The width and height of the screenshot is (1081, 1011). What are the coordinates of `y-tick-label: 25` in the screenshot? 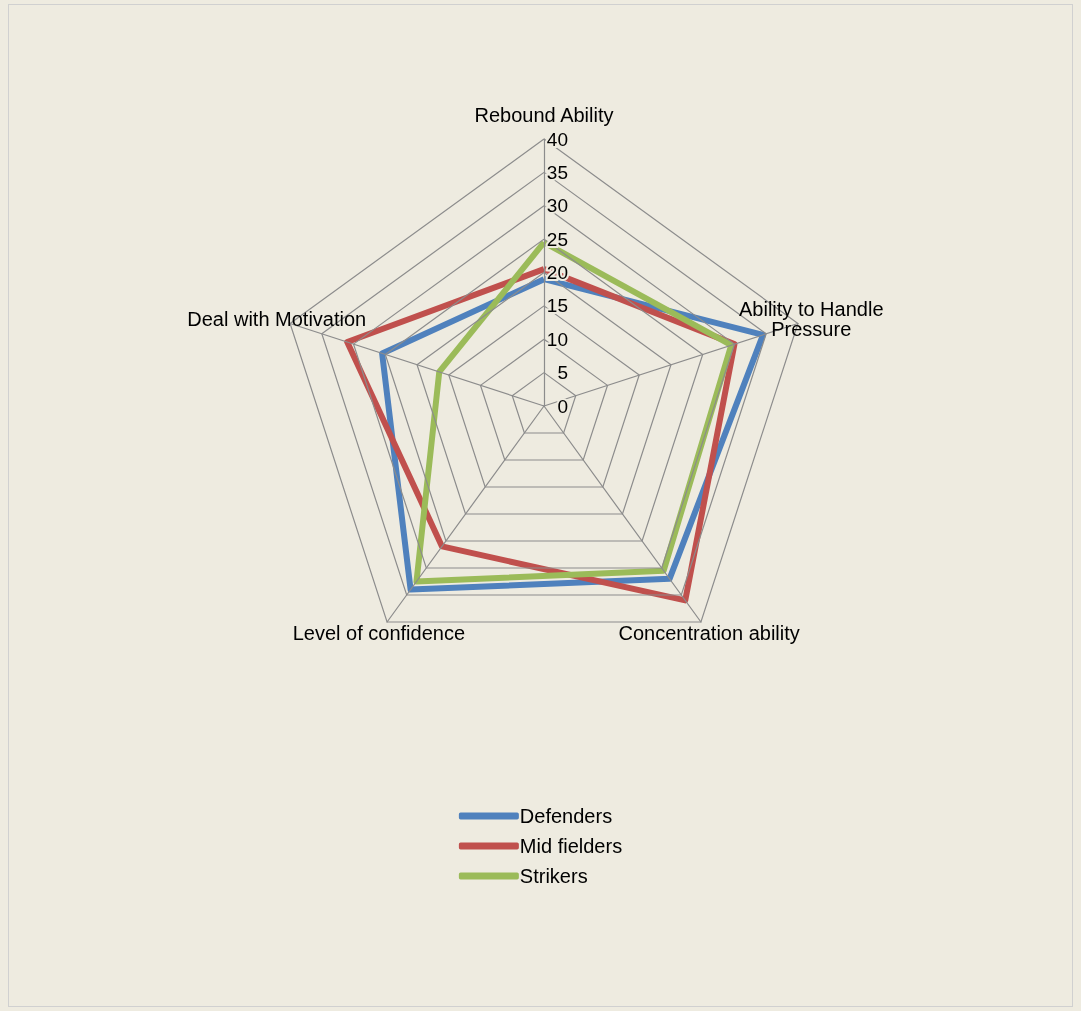 It's located at (557, 239).